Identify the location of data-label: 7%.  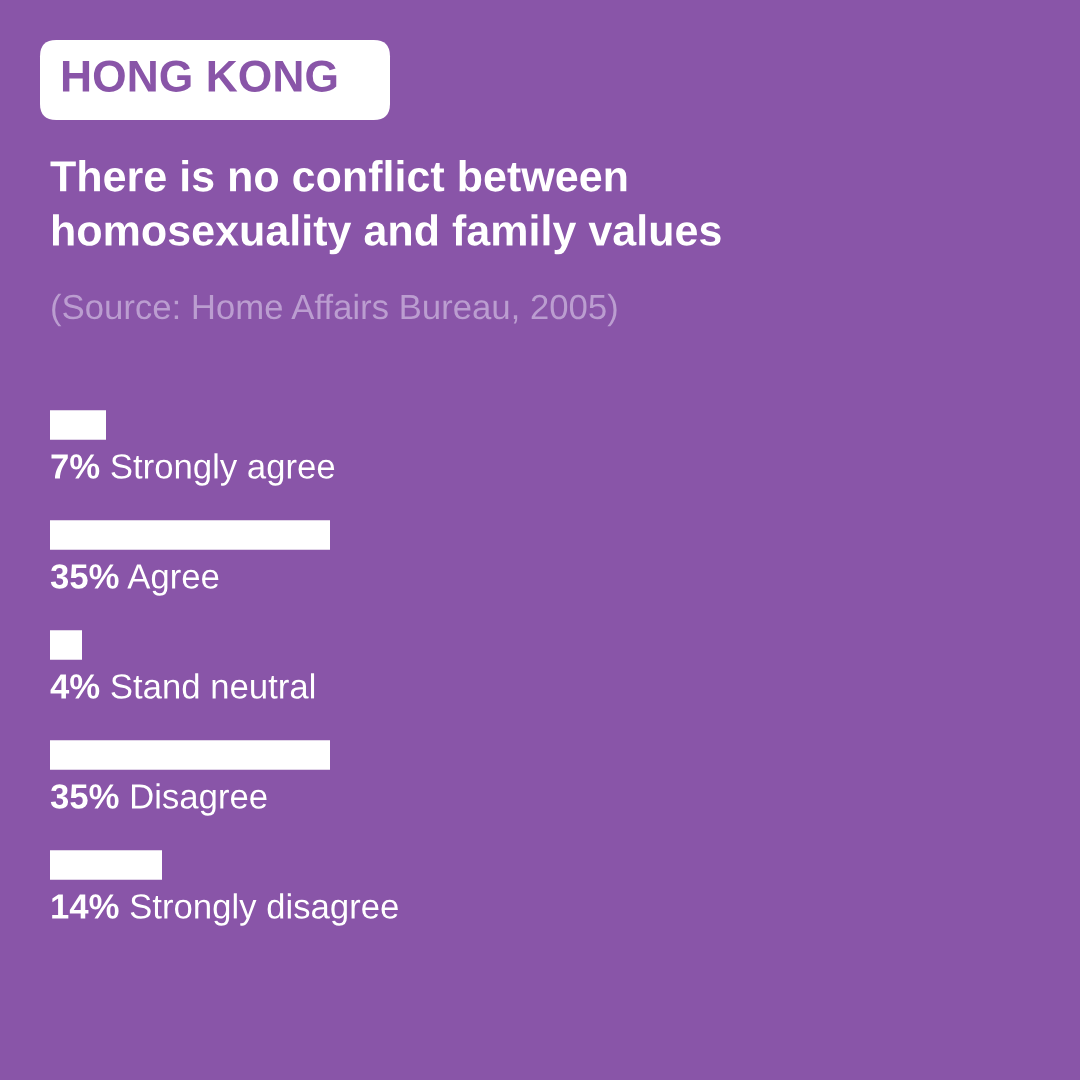
(75, 466).